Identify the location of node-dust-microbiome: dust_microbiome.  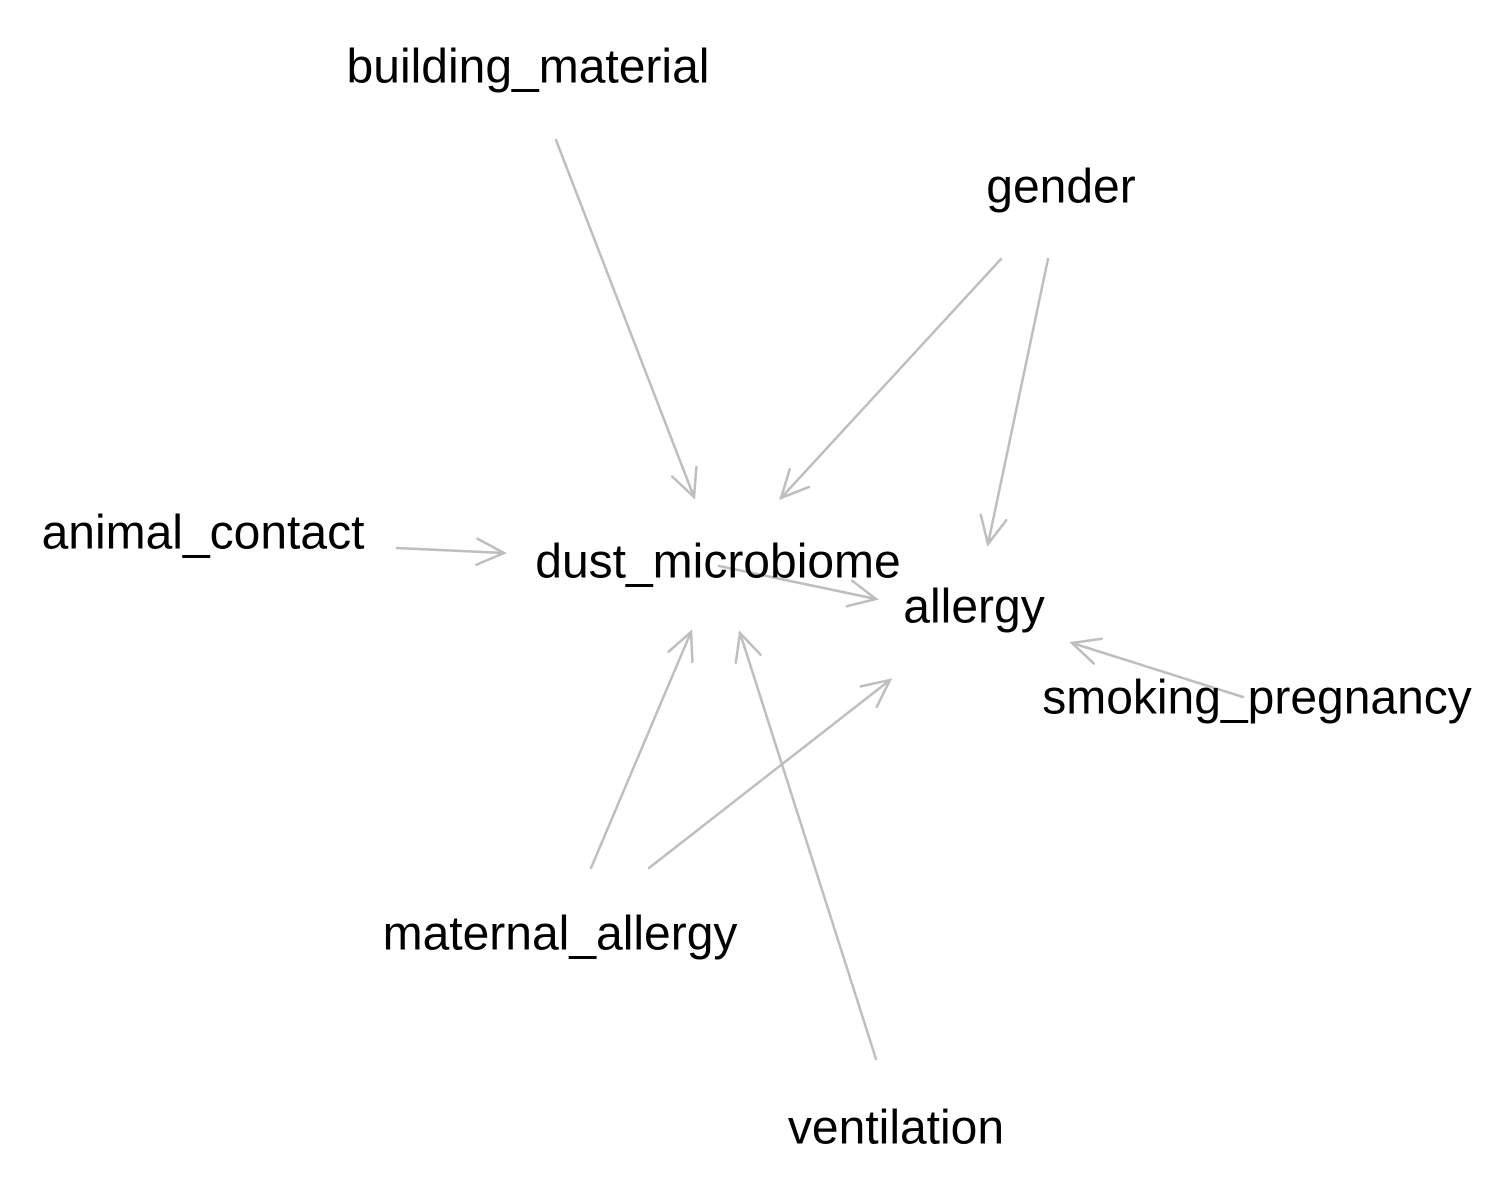
(717, 562).